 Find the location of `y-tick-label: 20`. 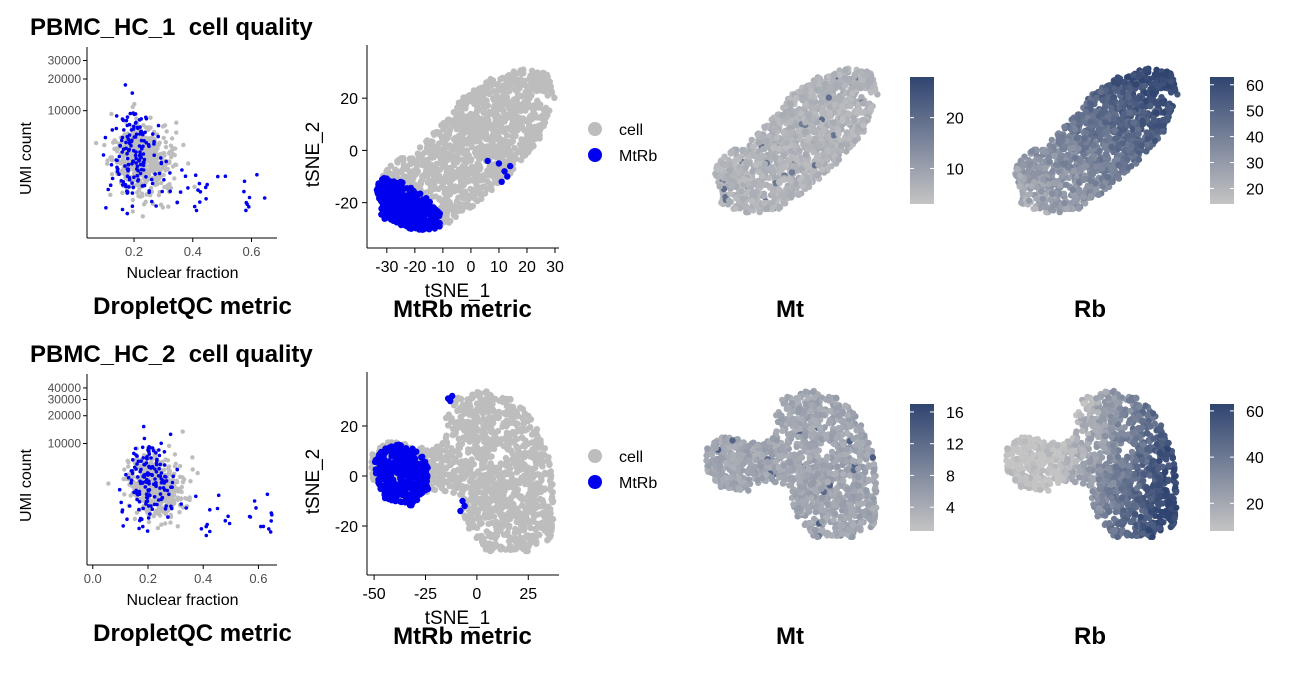

y-tick-label: 20 is located at coordinates (349, 99).